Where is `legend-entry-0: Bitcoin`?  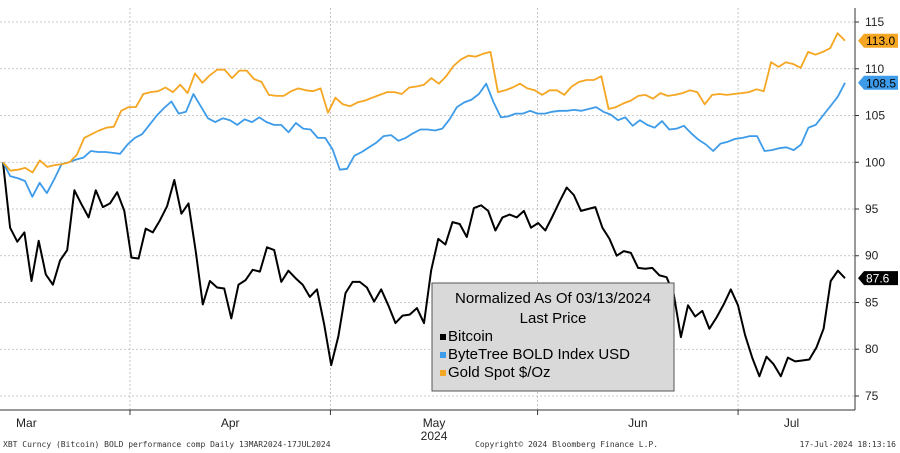 legend-entry-0: Bitcoin is located at coordinates (470, 336).